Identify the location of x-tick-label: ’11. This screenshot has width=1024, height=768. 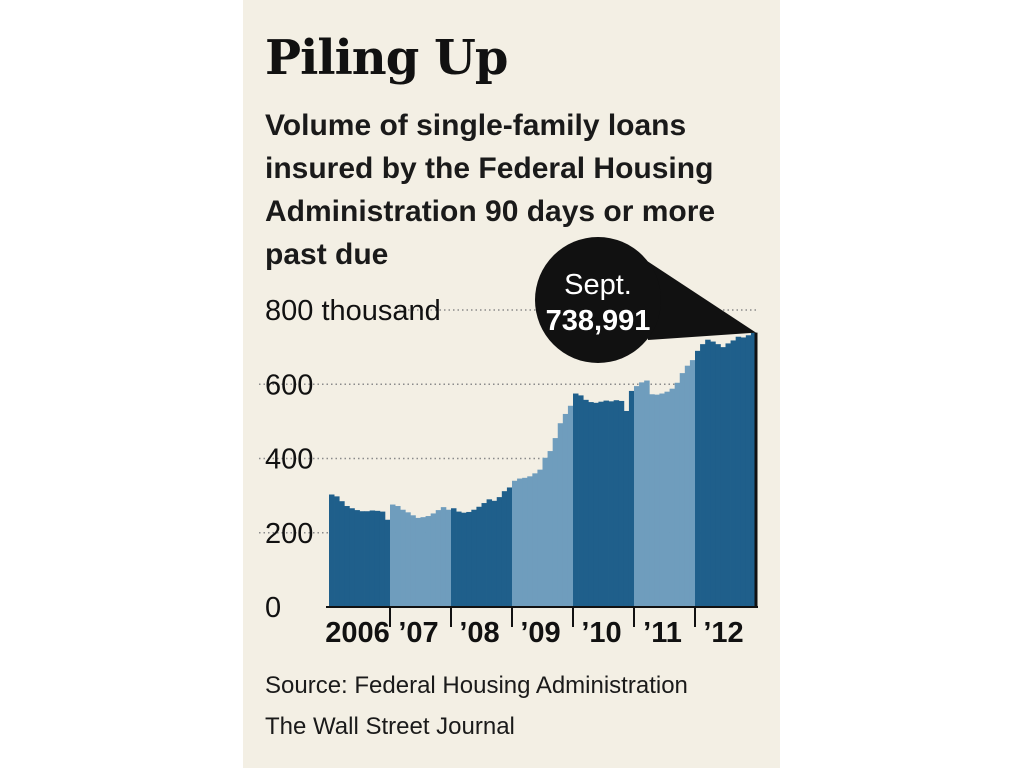
(662, 633).